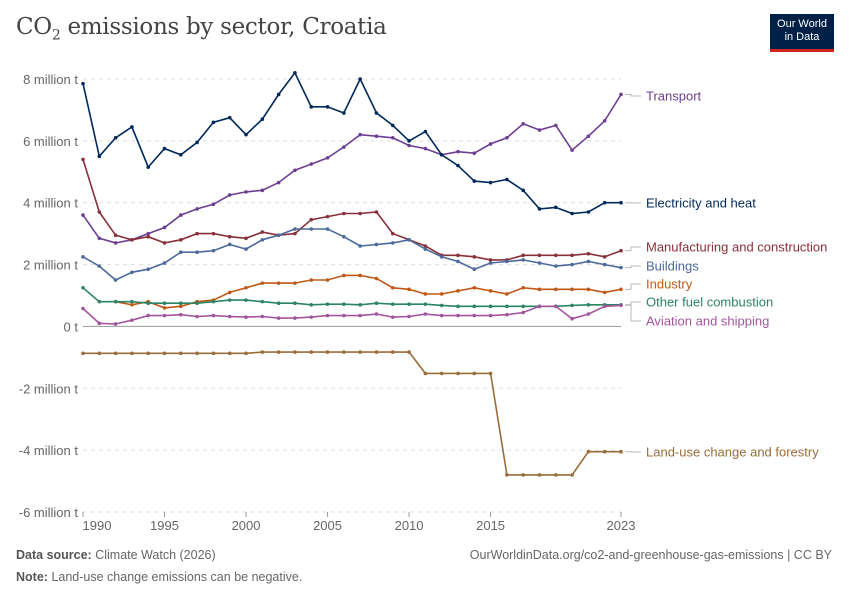 The width and height of the screenshot is (850, 600). I want to click on series-buildings: Buildings, so click(390, 254).